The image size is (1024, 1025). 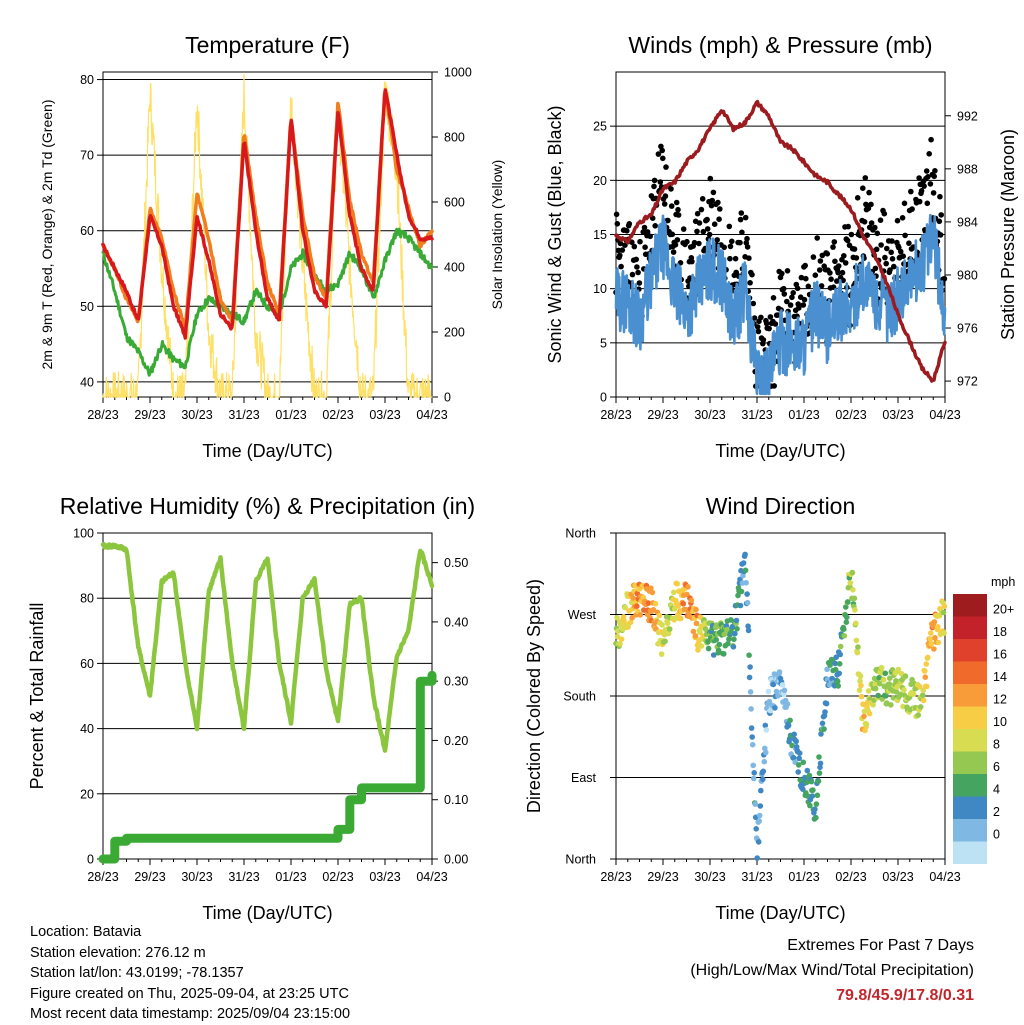 What do you see at coordinates (603, 398) in the screenshot?
I see `y-tick-label: 0` at bounding box center [603, 398].